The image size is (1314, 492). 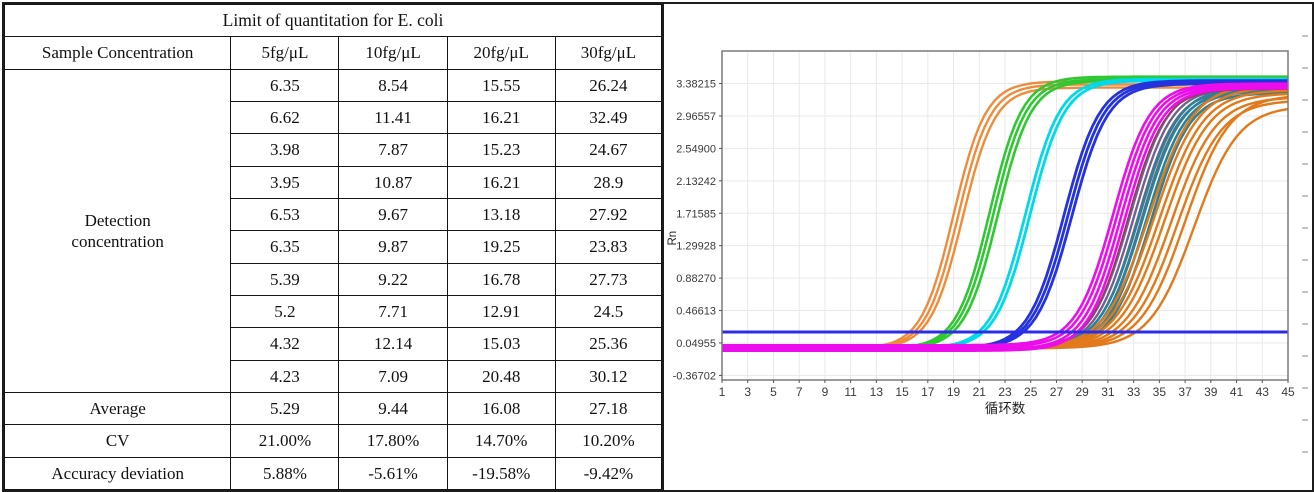 I want to click on column-header-1: 5fg/μL, so click(x=285, y=53).